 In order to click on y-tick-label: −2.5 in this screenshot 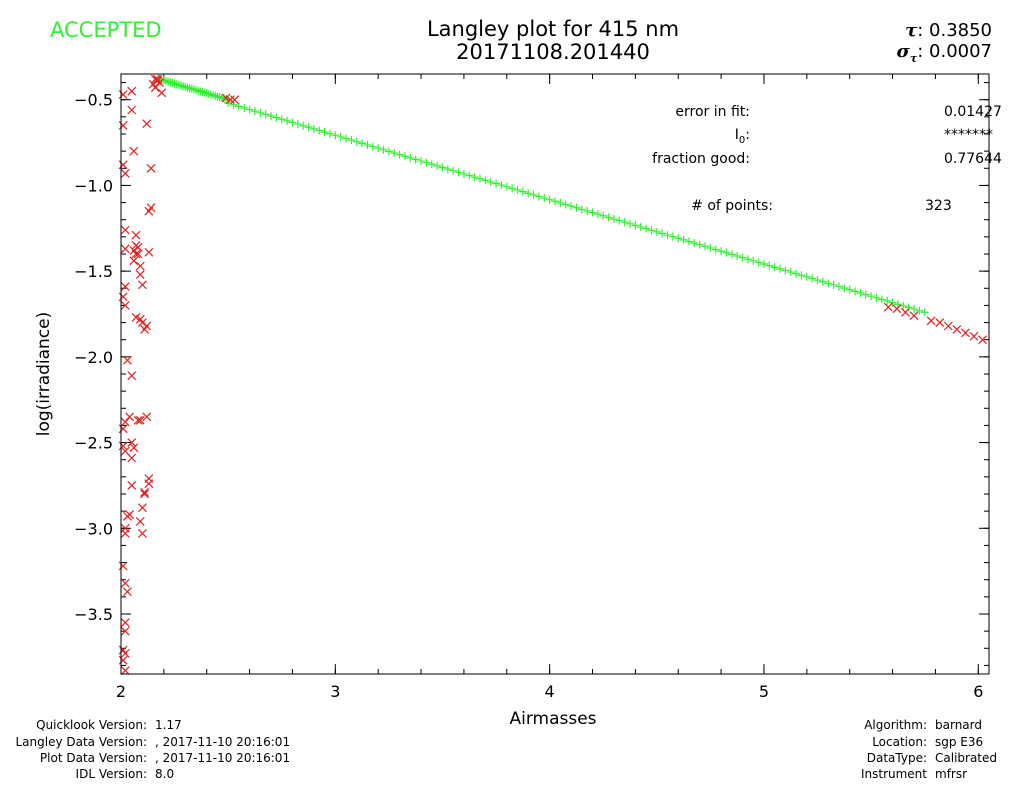, I will do `click(93, 443)`.